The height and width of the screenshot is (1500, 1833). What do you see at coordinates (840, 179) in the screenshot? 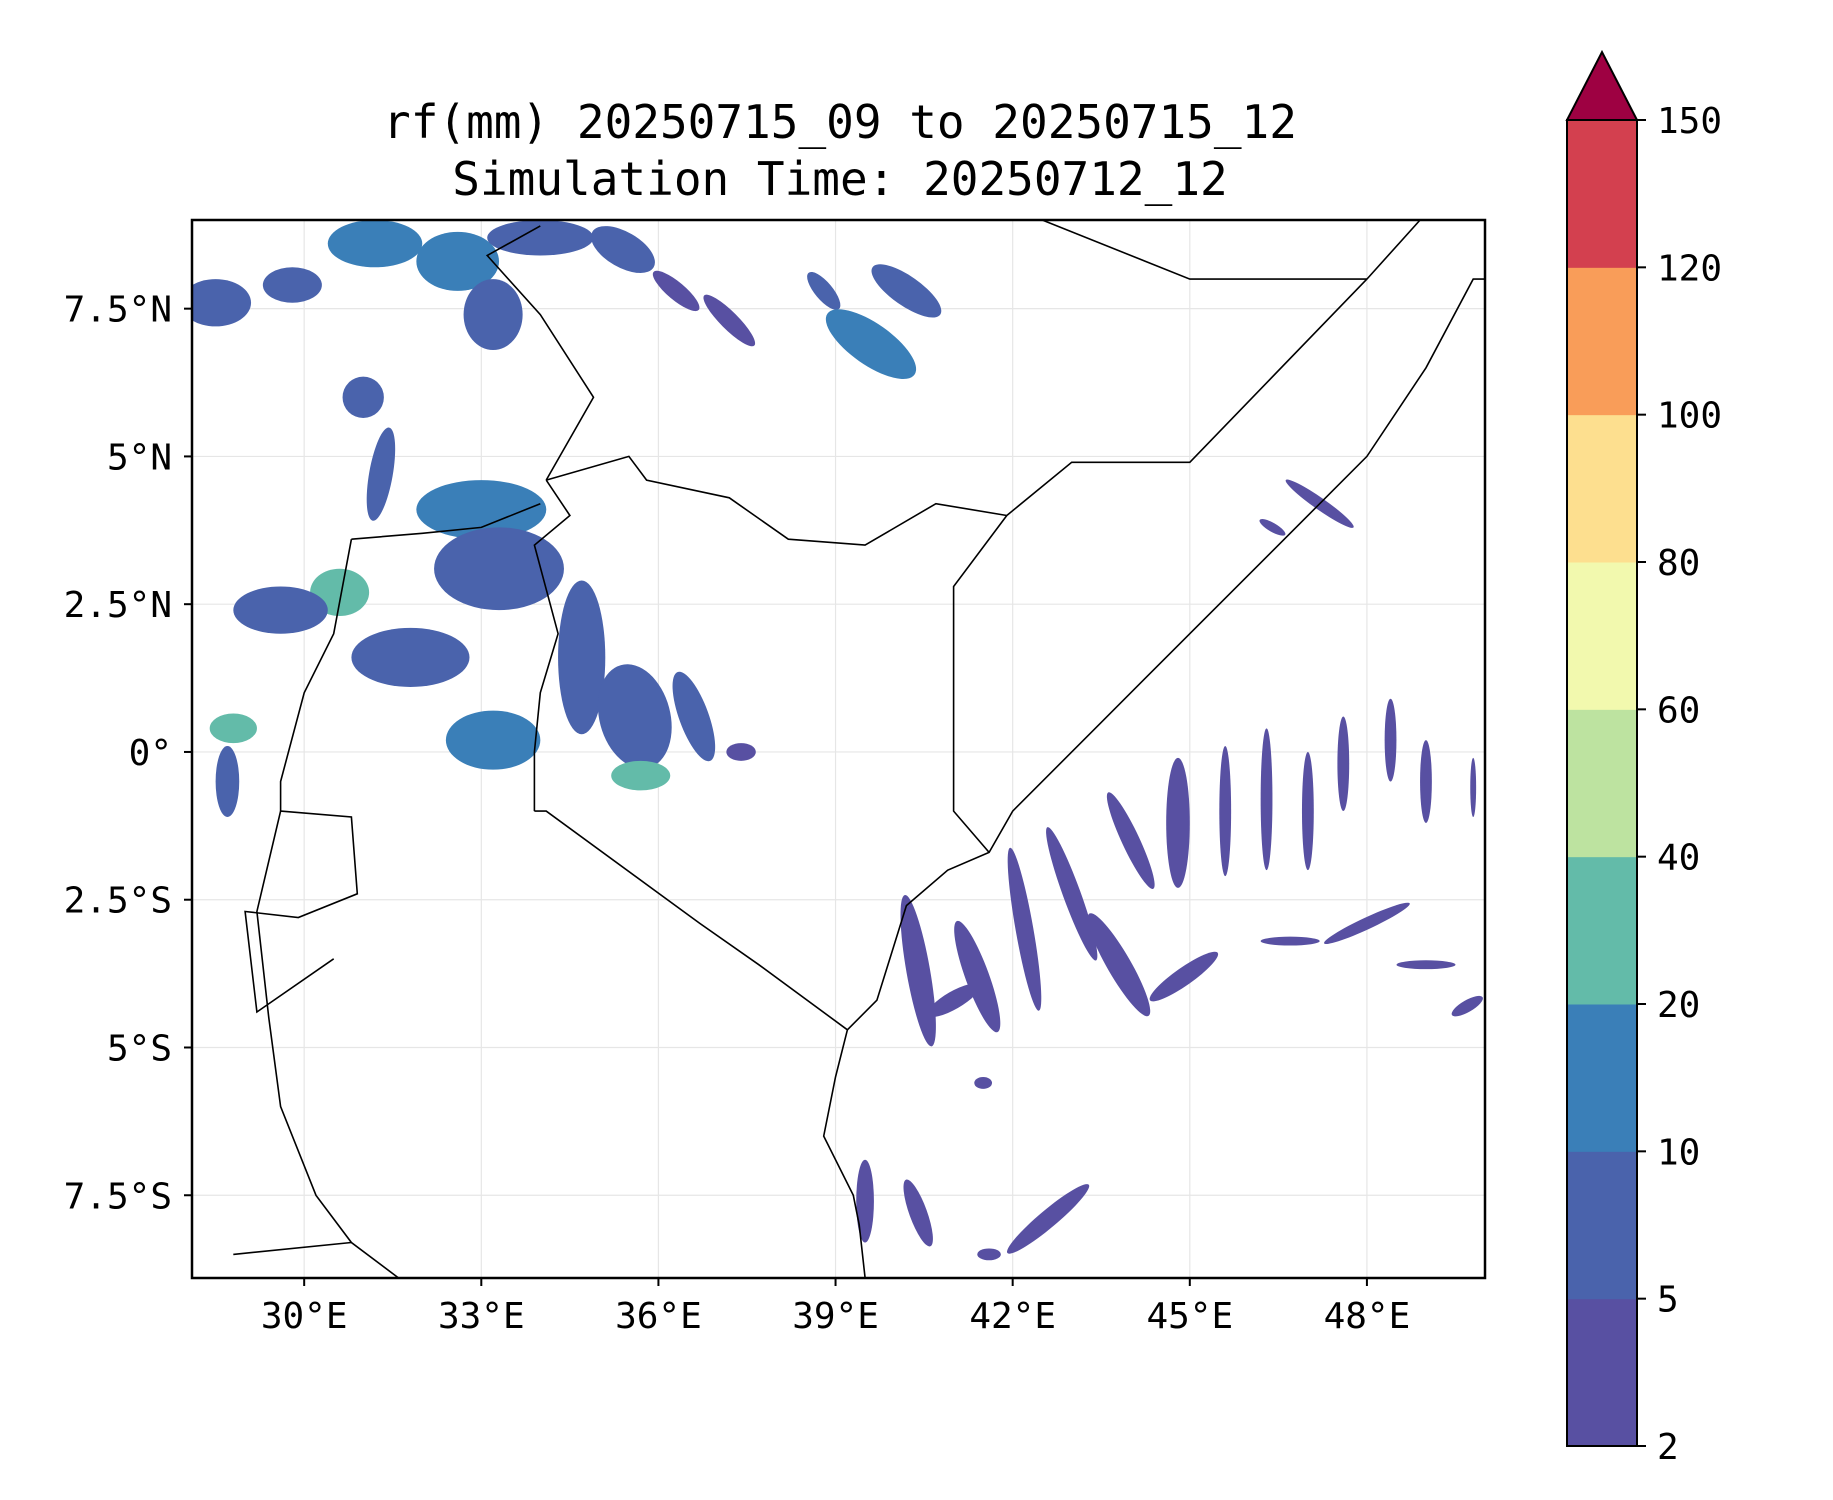
I see `map-subtitle: Simulation Time: 20250712_12` at bounding box center [840, 179].